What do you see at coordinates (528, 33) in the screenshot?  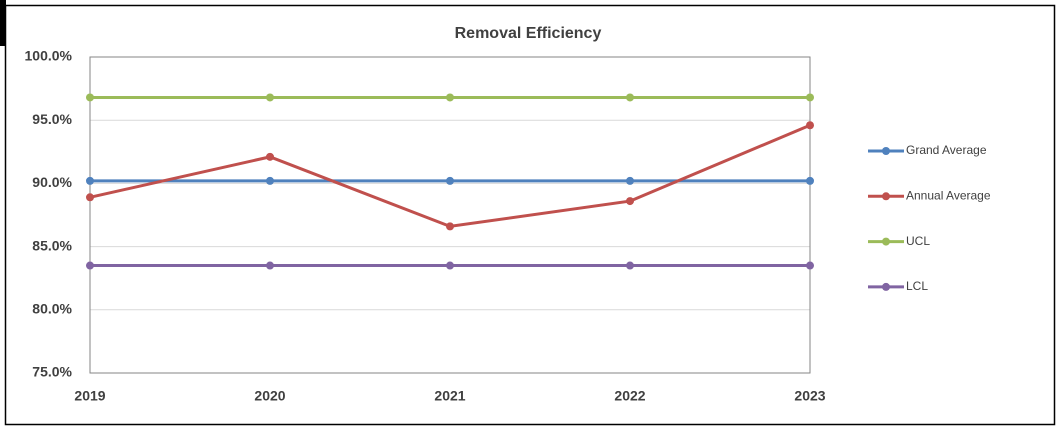 I see `chart-title: Removal Efficiency` at bounding box center [528, 33].